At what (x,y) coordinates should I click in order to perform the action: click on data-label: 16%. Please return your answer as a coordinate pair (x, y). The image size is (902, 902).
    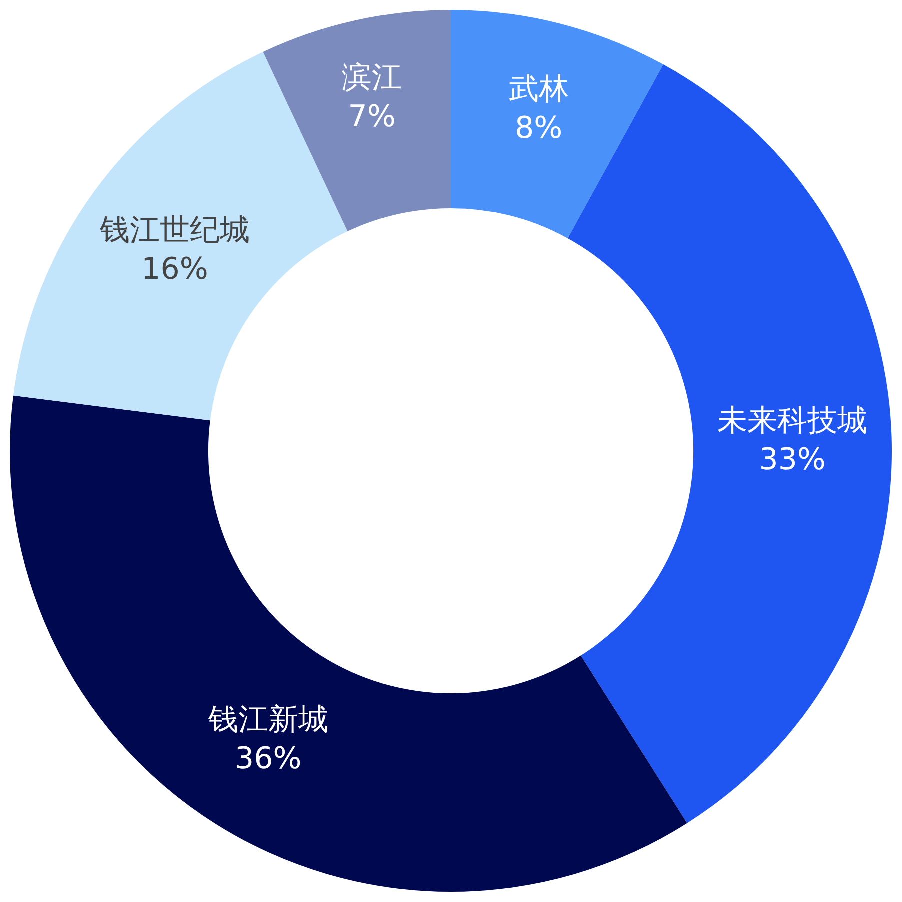
    Looking at the image, I should click on (175, 270).